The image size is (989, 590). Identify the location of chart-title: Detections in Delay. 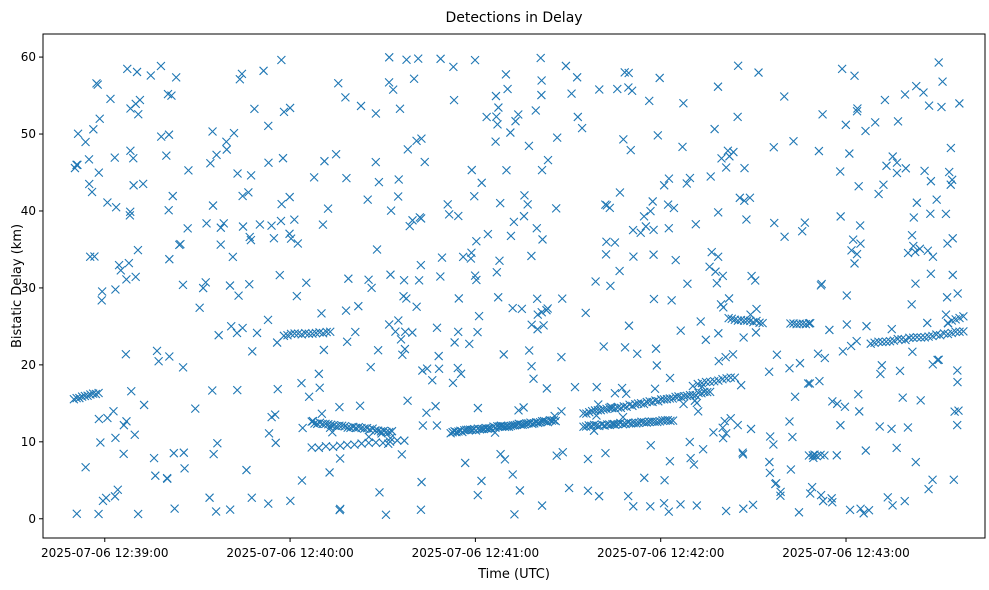
(513, 18).